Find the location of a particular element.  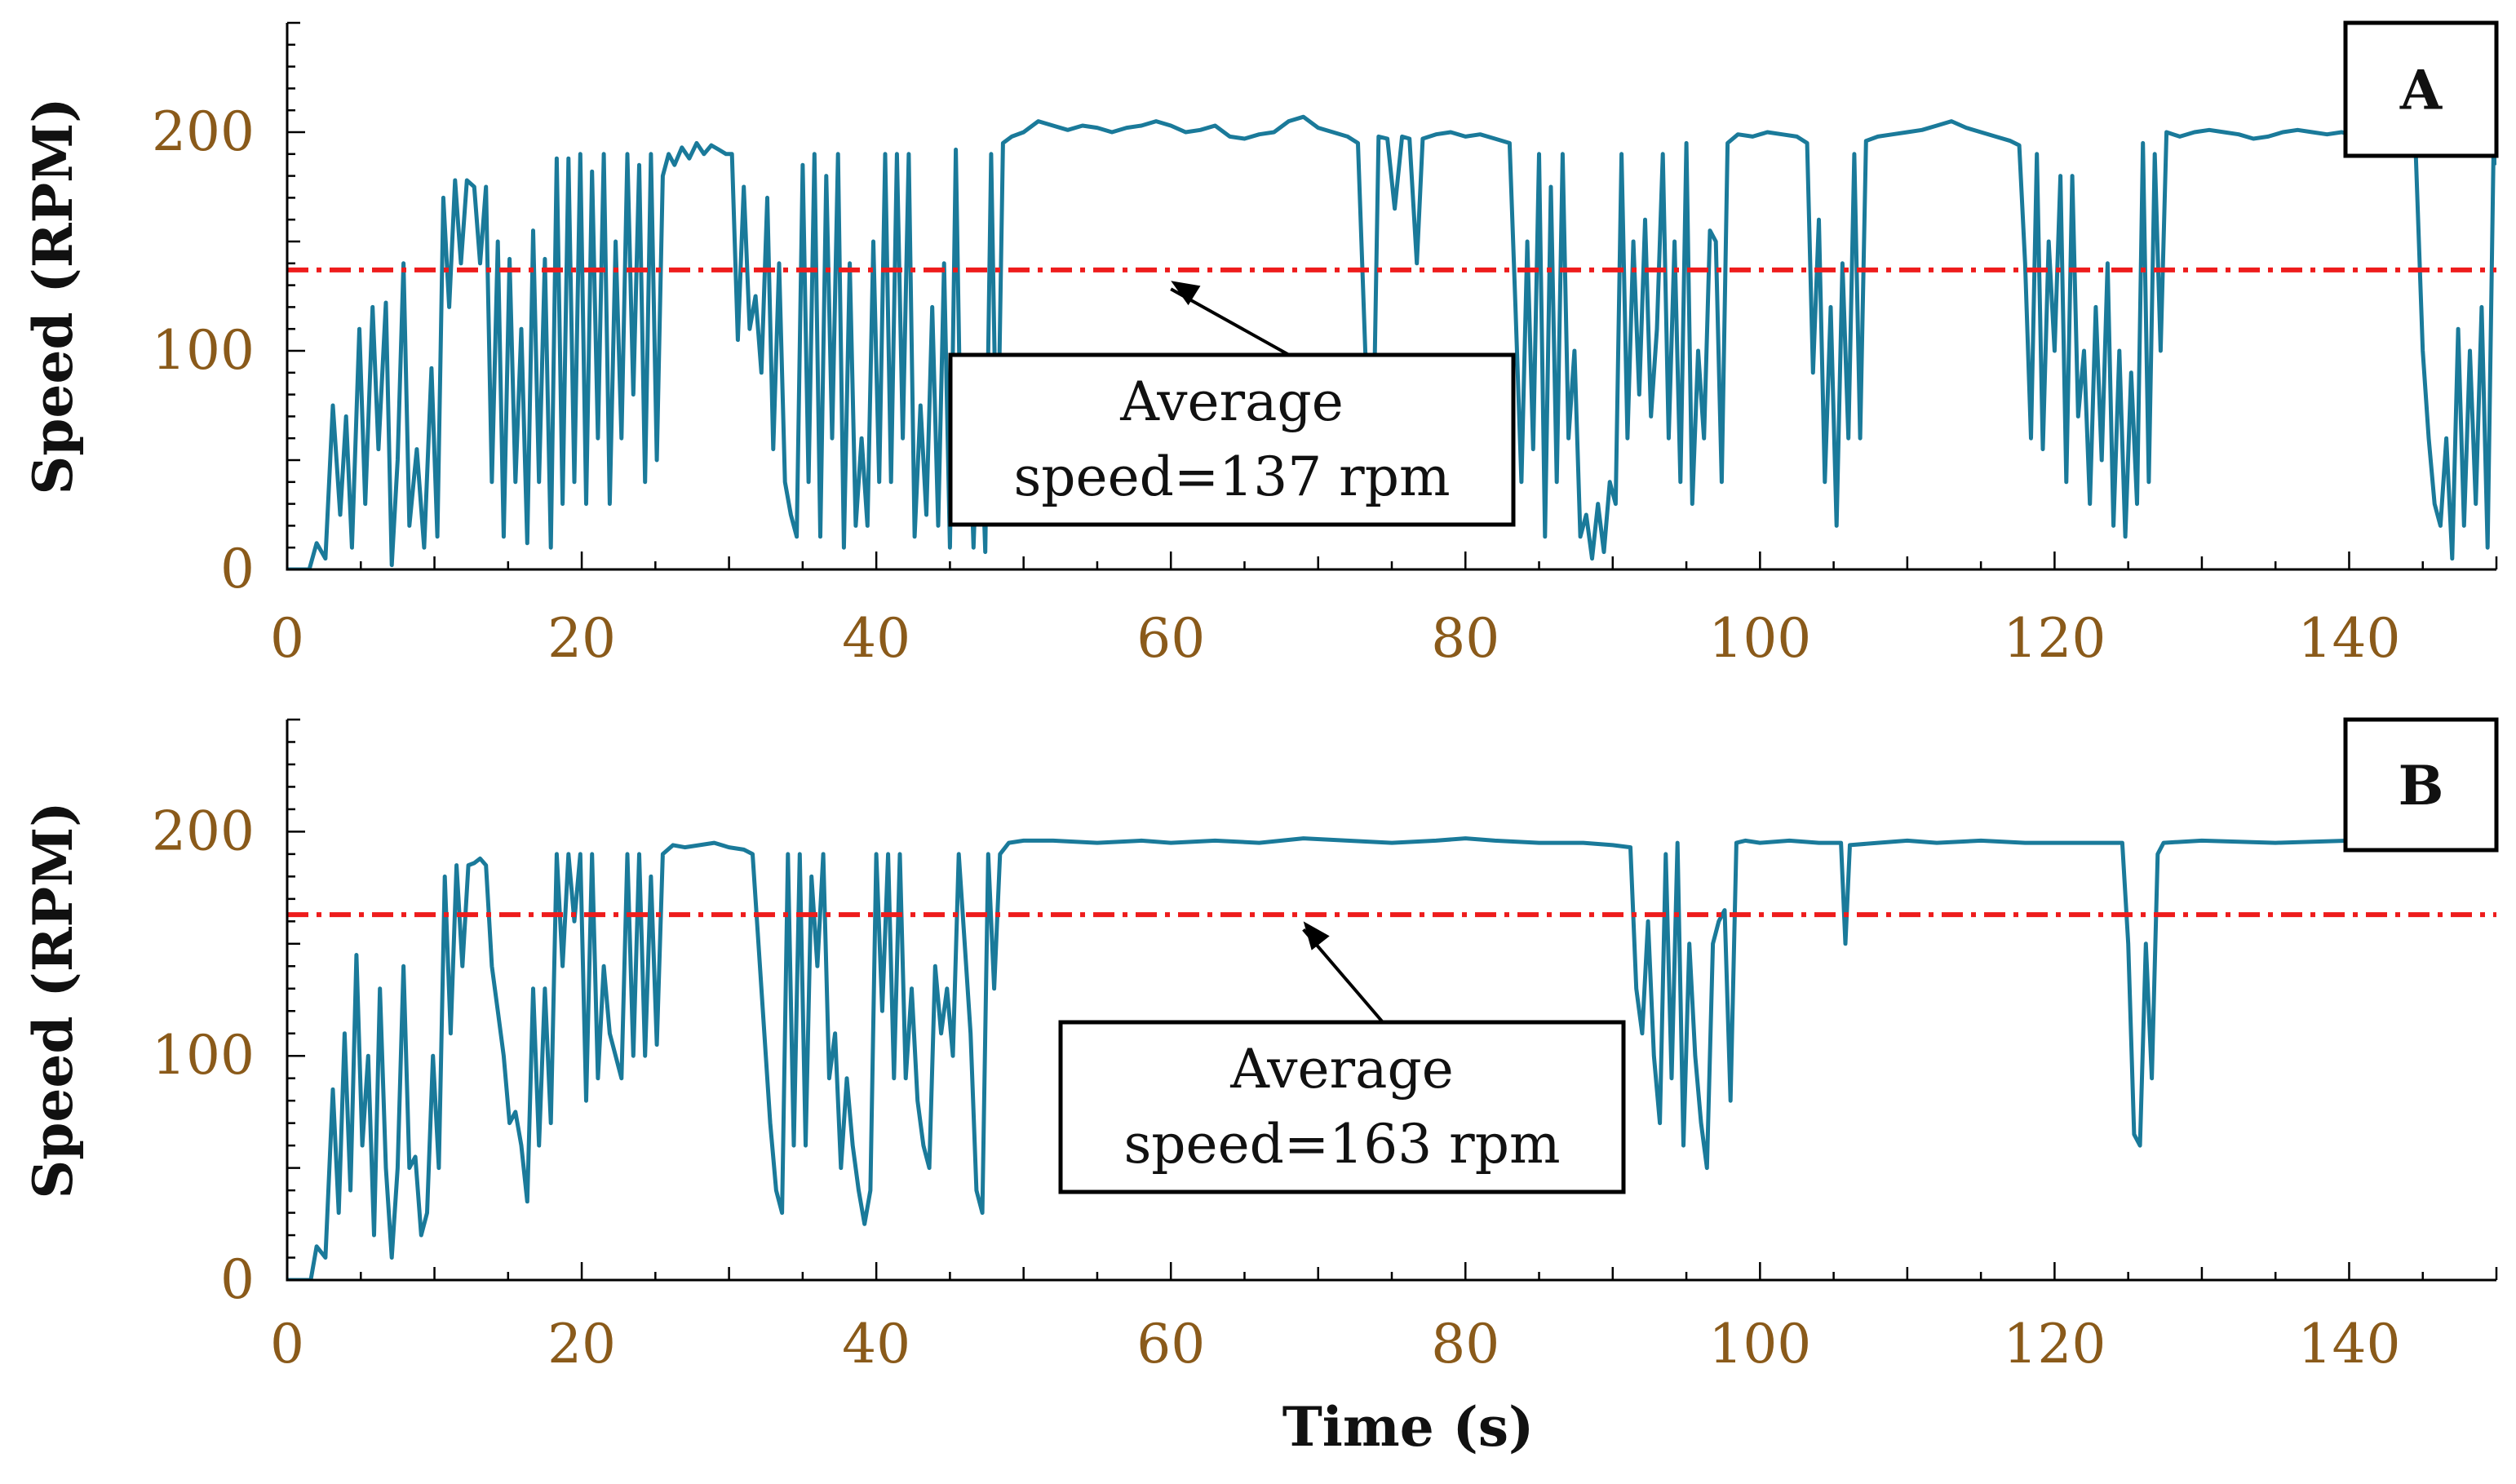

average-annotation-line2: speed=137 rpm is located at coordinates (1231, 476).